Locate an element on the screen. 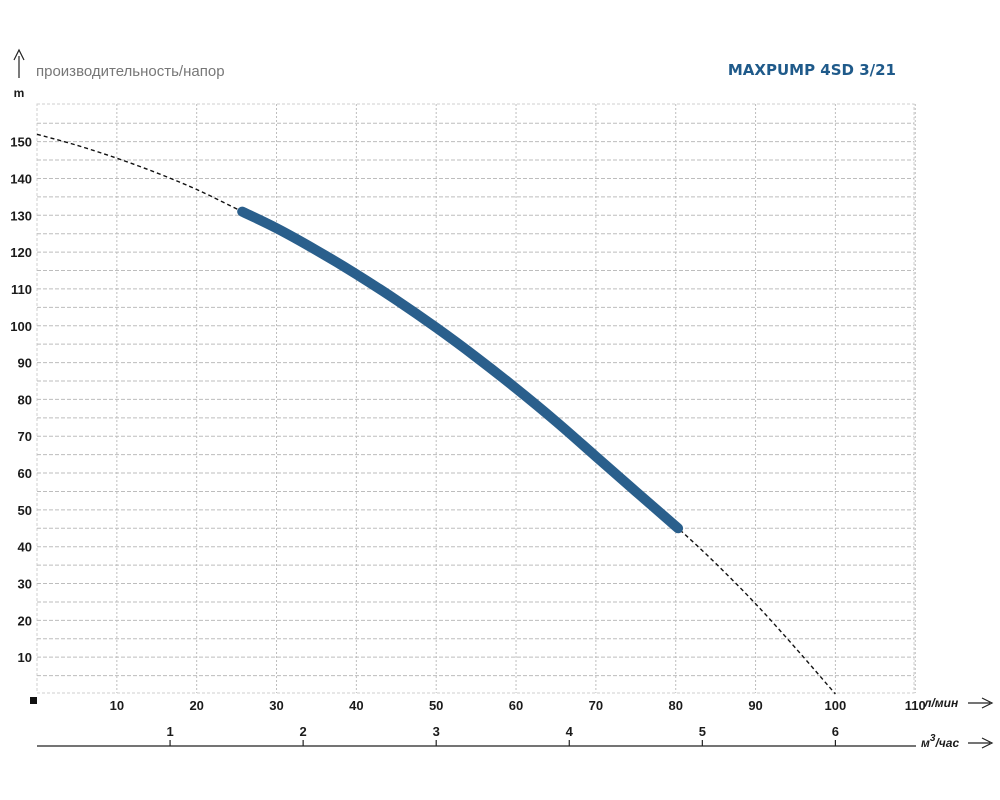 The width and height of the screenshot is (1000, 800). x2-axis-unit: м3/час is located at coordinates (940, 741).